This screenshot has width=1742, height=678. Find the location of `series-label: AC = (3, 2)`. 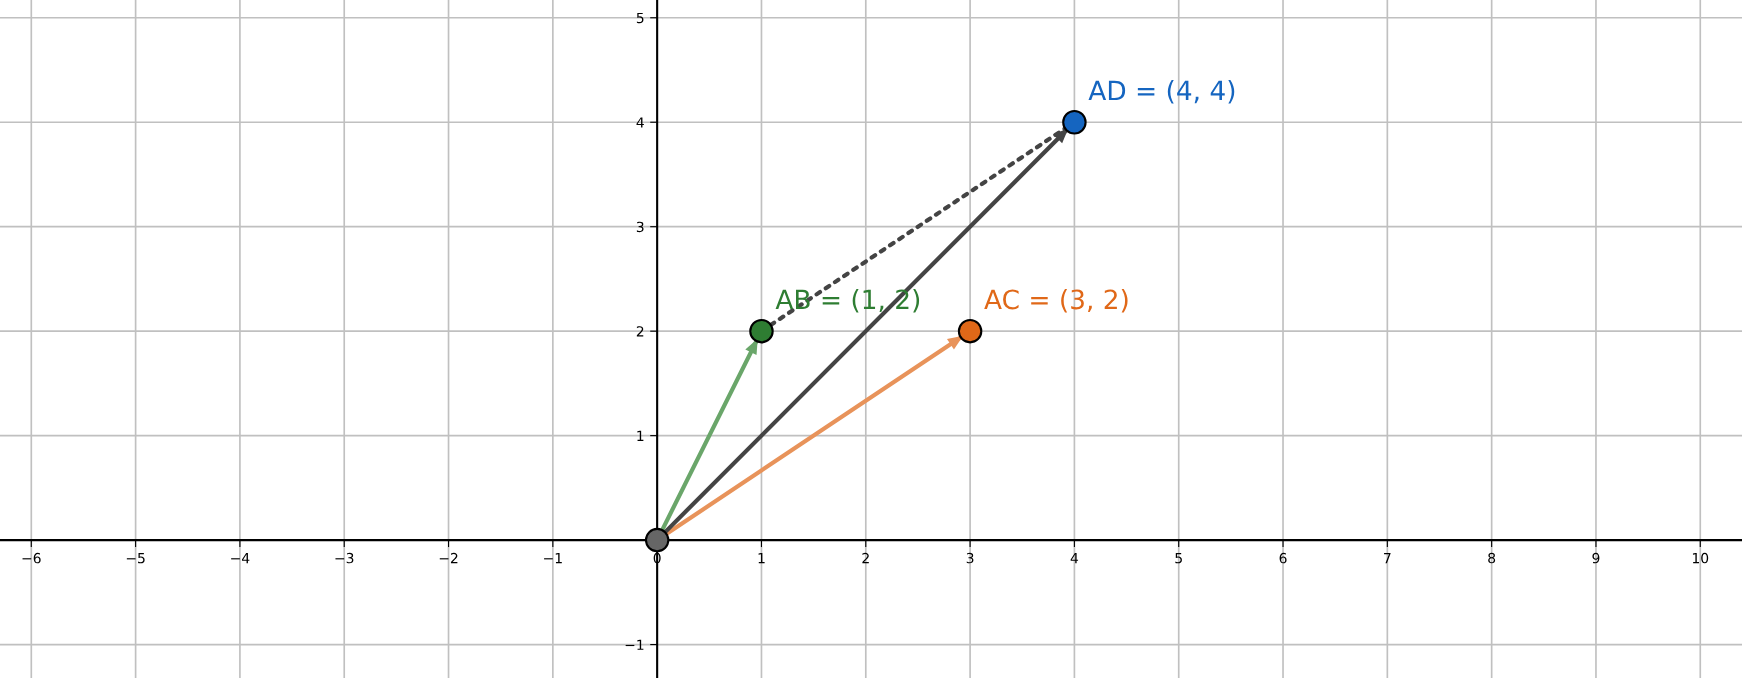

series-label: AC = (3, 2) is located at coordinates (1056, 300).